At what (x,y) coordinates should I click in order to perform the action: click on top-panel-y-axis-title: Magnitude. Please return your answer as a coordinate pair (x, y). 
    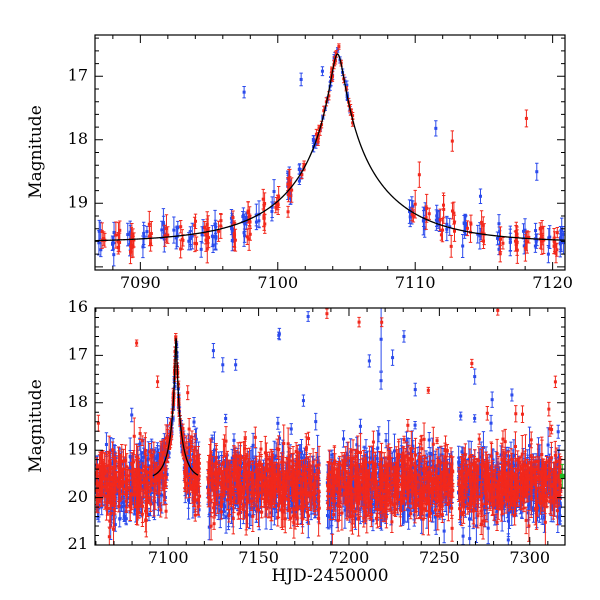
    Looking at the image, I should click on (36, 152).